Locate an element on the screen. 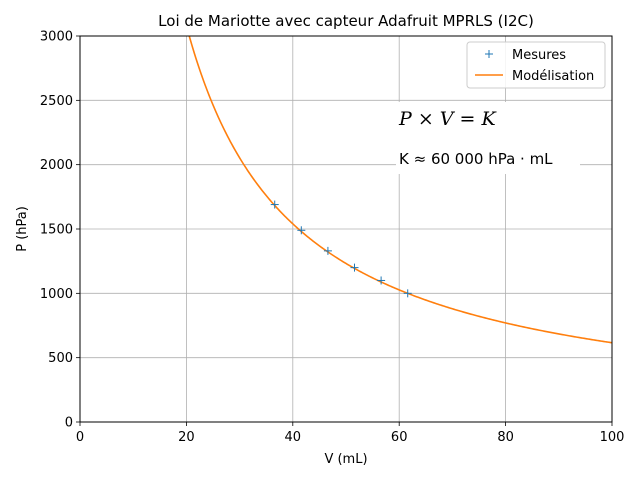  x-tick-label: 60 is located at coordinates (399, 437).